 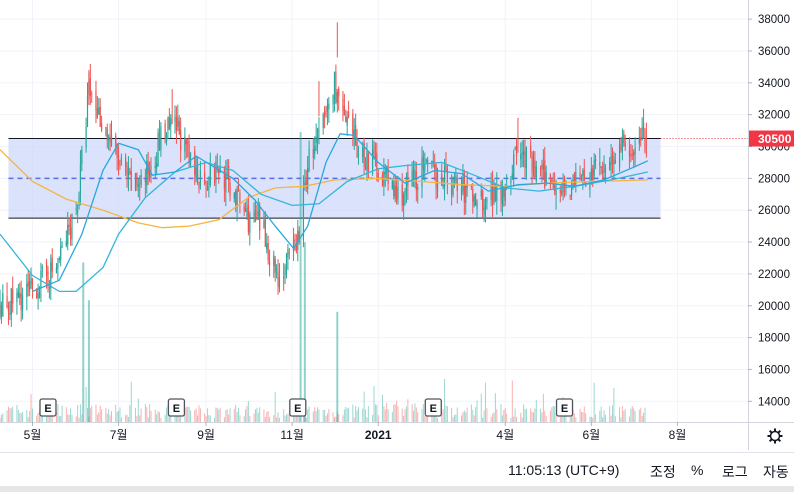 I want to click on gear-icon, so click(x=775, y=436).